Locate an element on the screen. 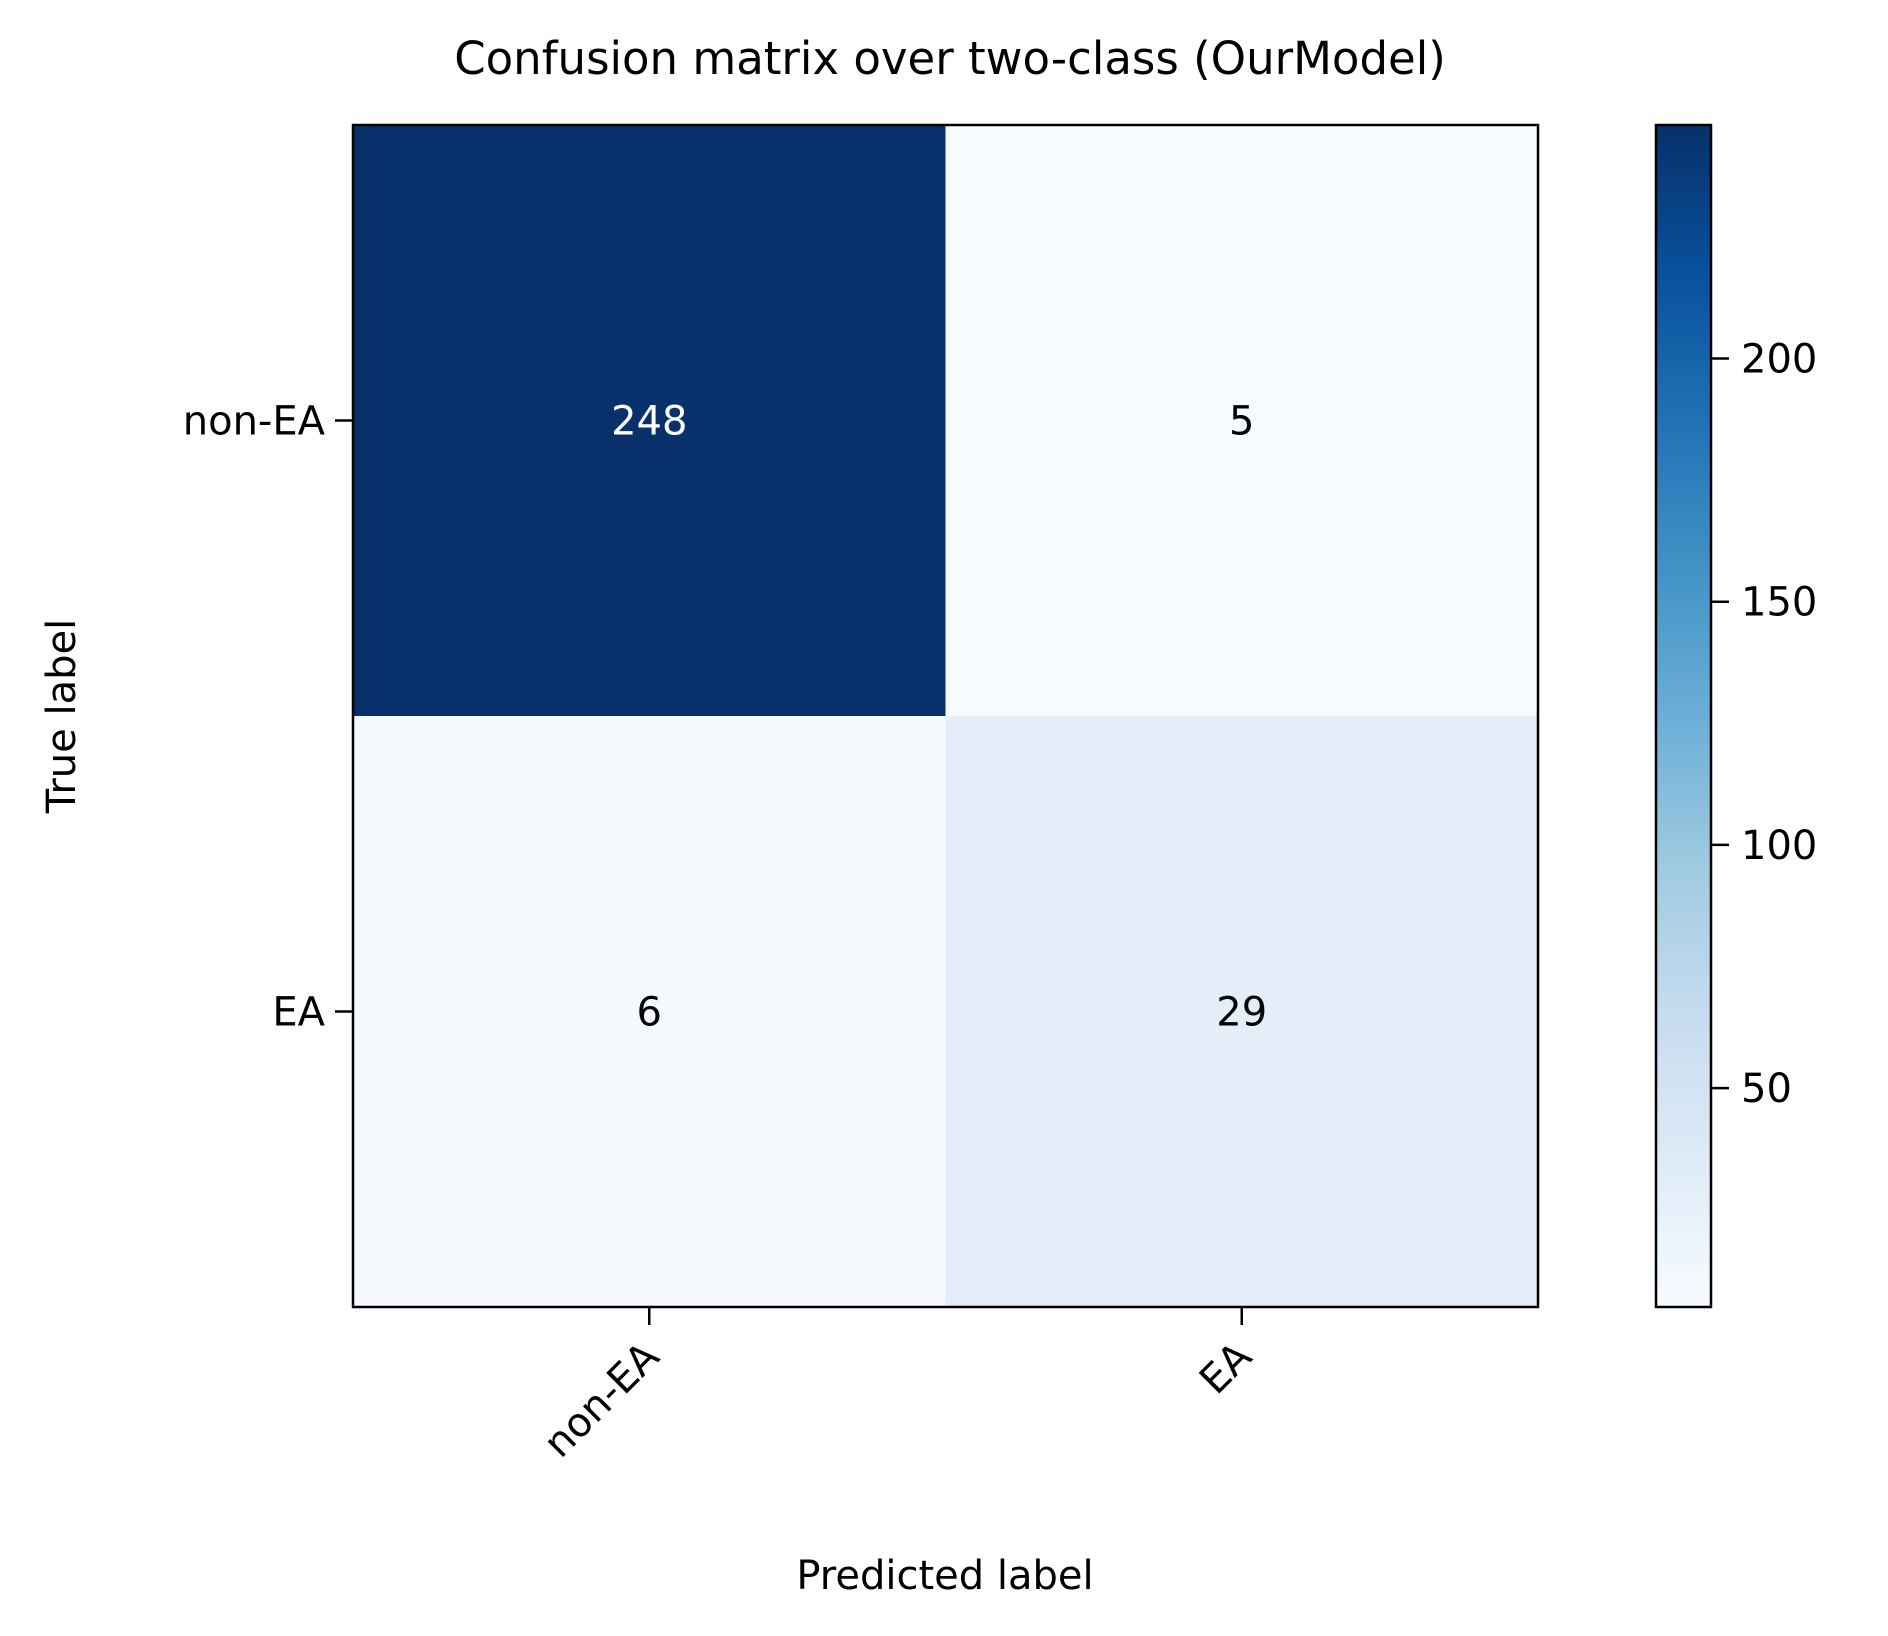 The width and height of the screenshot is (1888, 1636). matrix-cell-labels: 248 5 6 29 is located at coordinates (939, 717).